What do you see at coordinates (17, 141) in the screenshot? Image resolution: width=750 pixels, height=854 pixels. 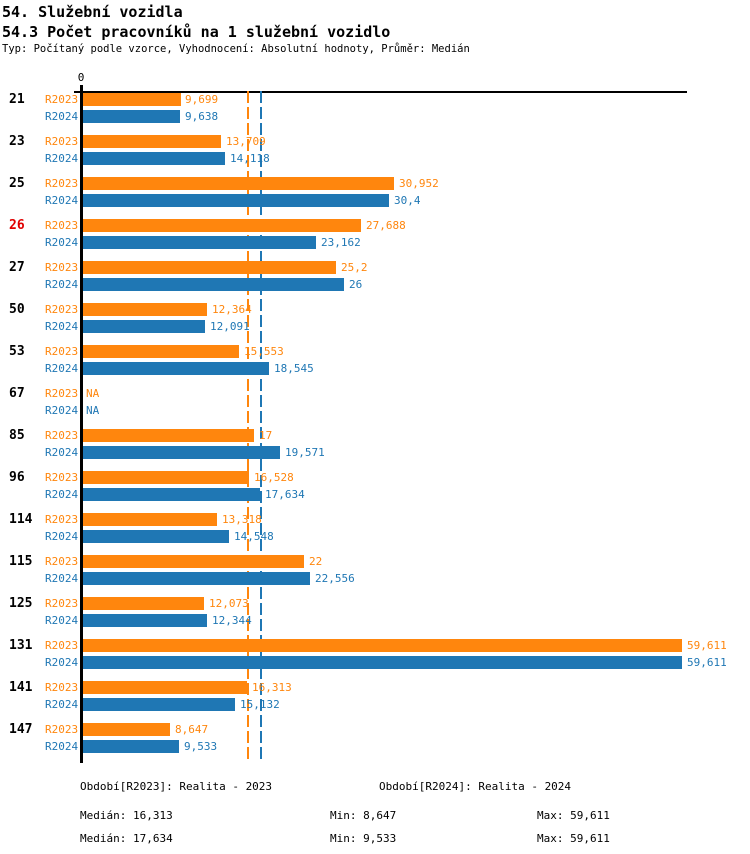 I see `category-label: 23` at bounding box center [17, 141].